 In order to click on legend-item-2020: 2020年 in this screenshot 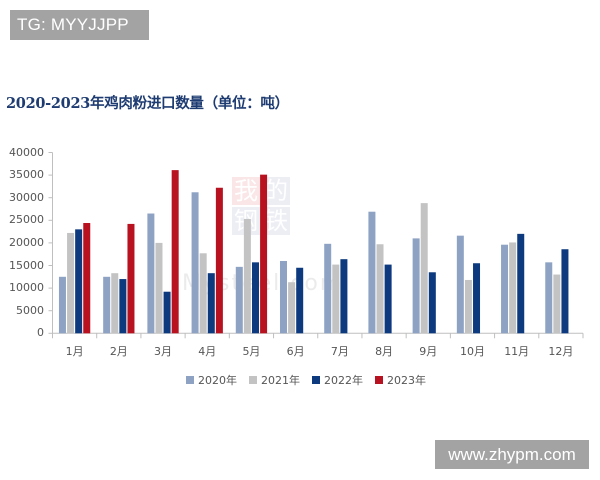, I will do `click(211, 380)`.